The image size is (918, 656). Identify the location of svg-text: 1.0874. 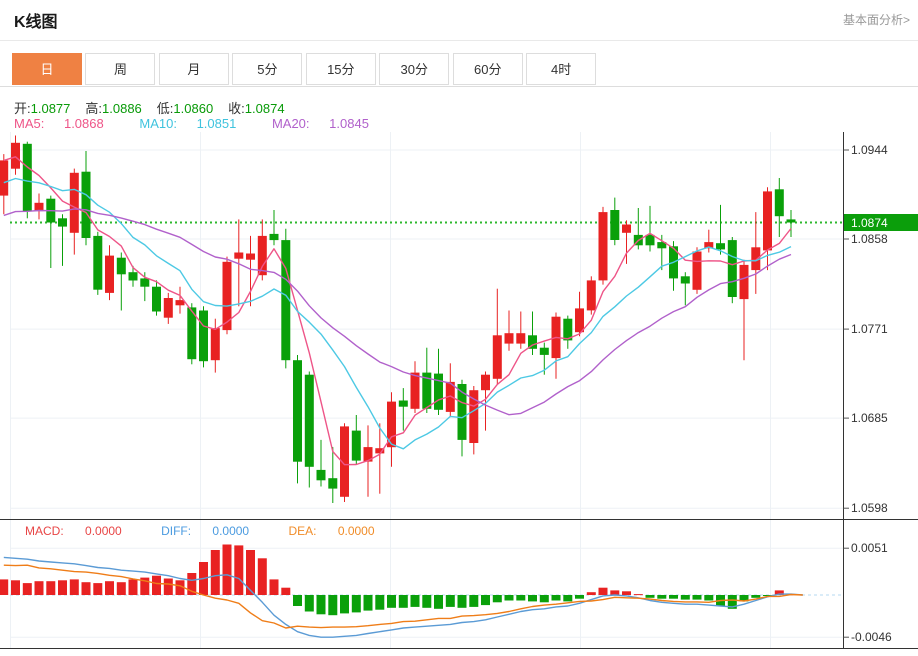
(869, 223).